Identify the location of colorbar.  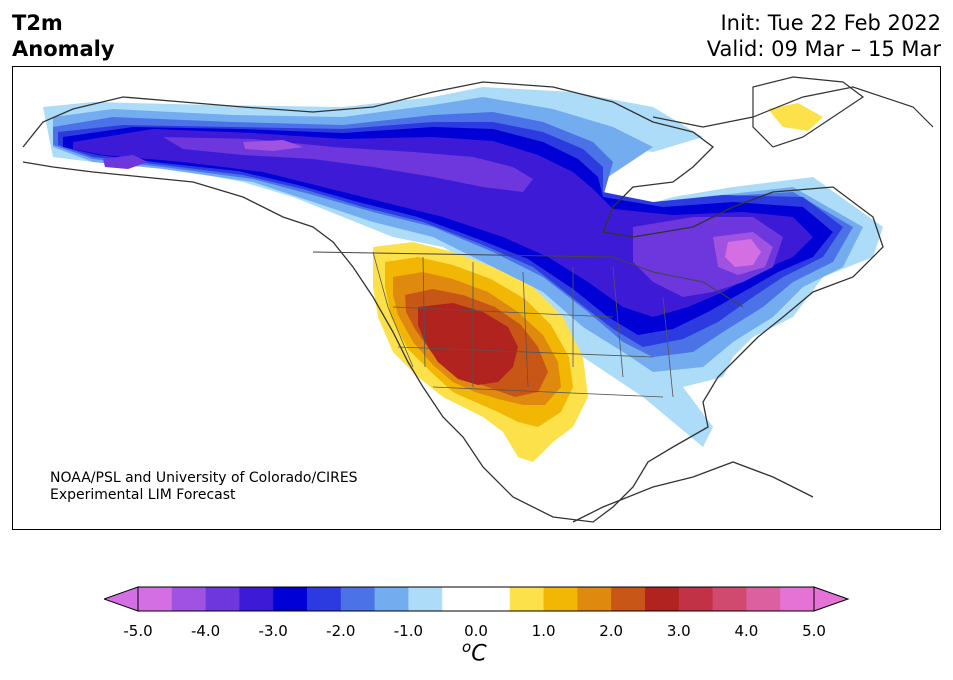
(477, 599).